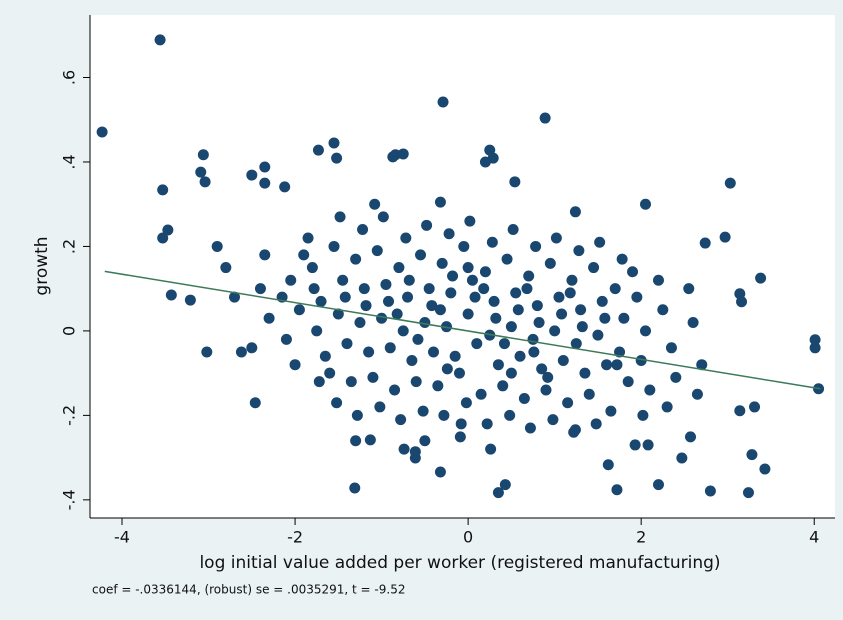 Image resolution: width=843 pixels, height=620 pixels. I want to click on x-tick-label: 2, so click(641, 537).